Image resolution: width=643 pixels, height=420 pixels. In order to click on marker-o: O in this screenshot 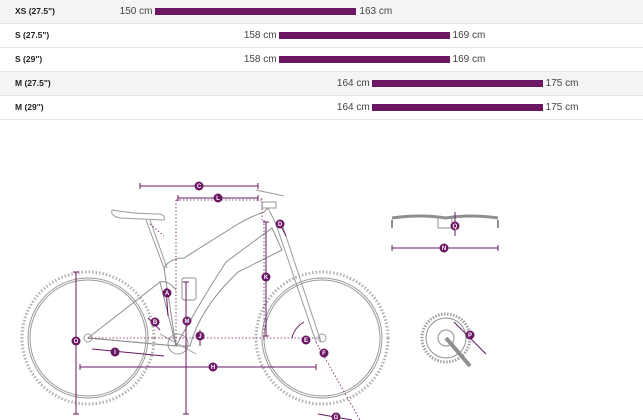, I will do `click(76, 341)`.